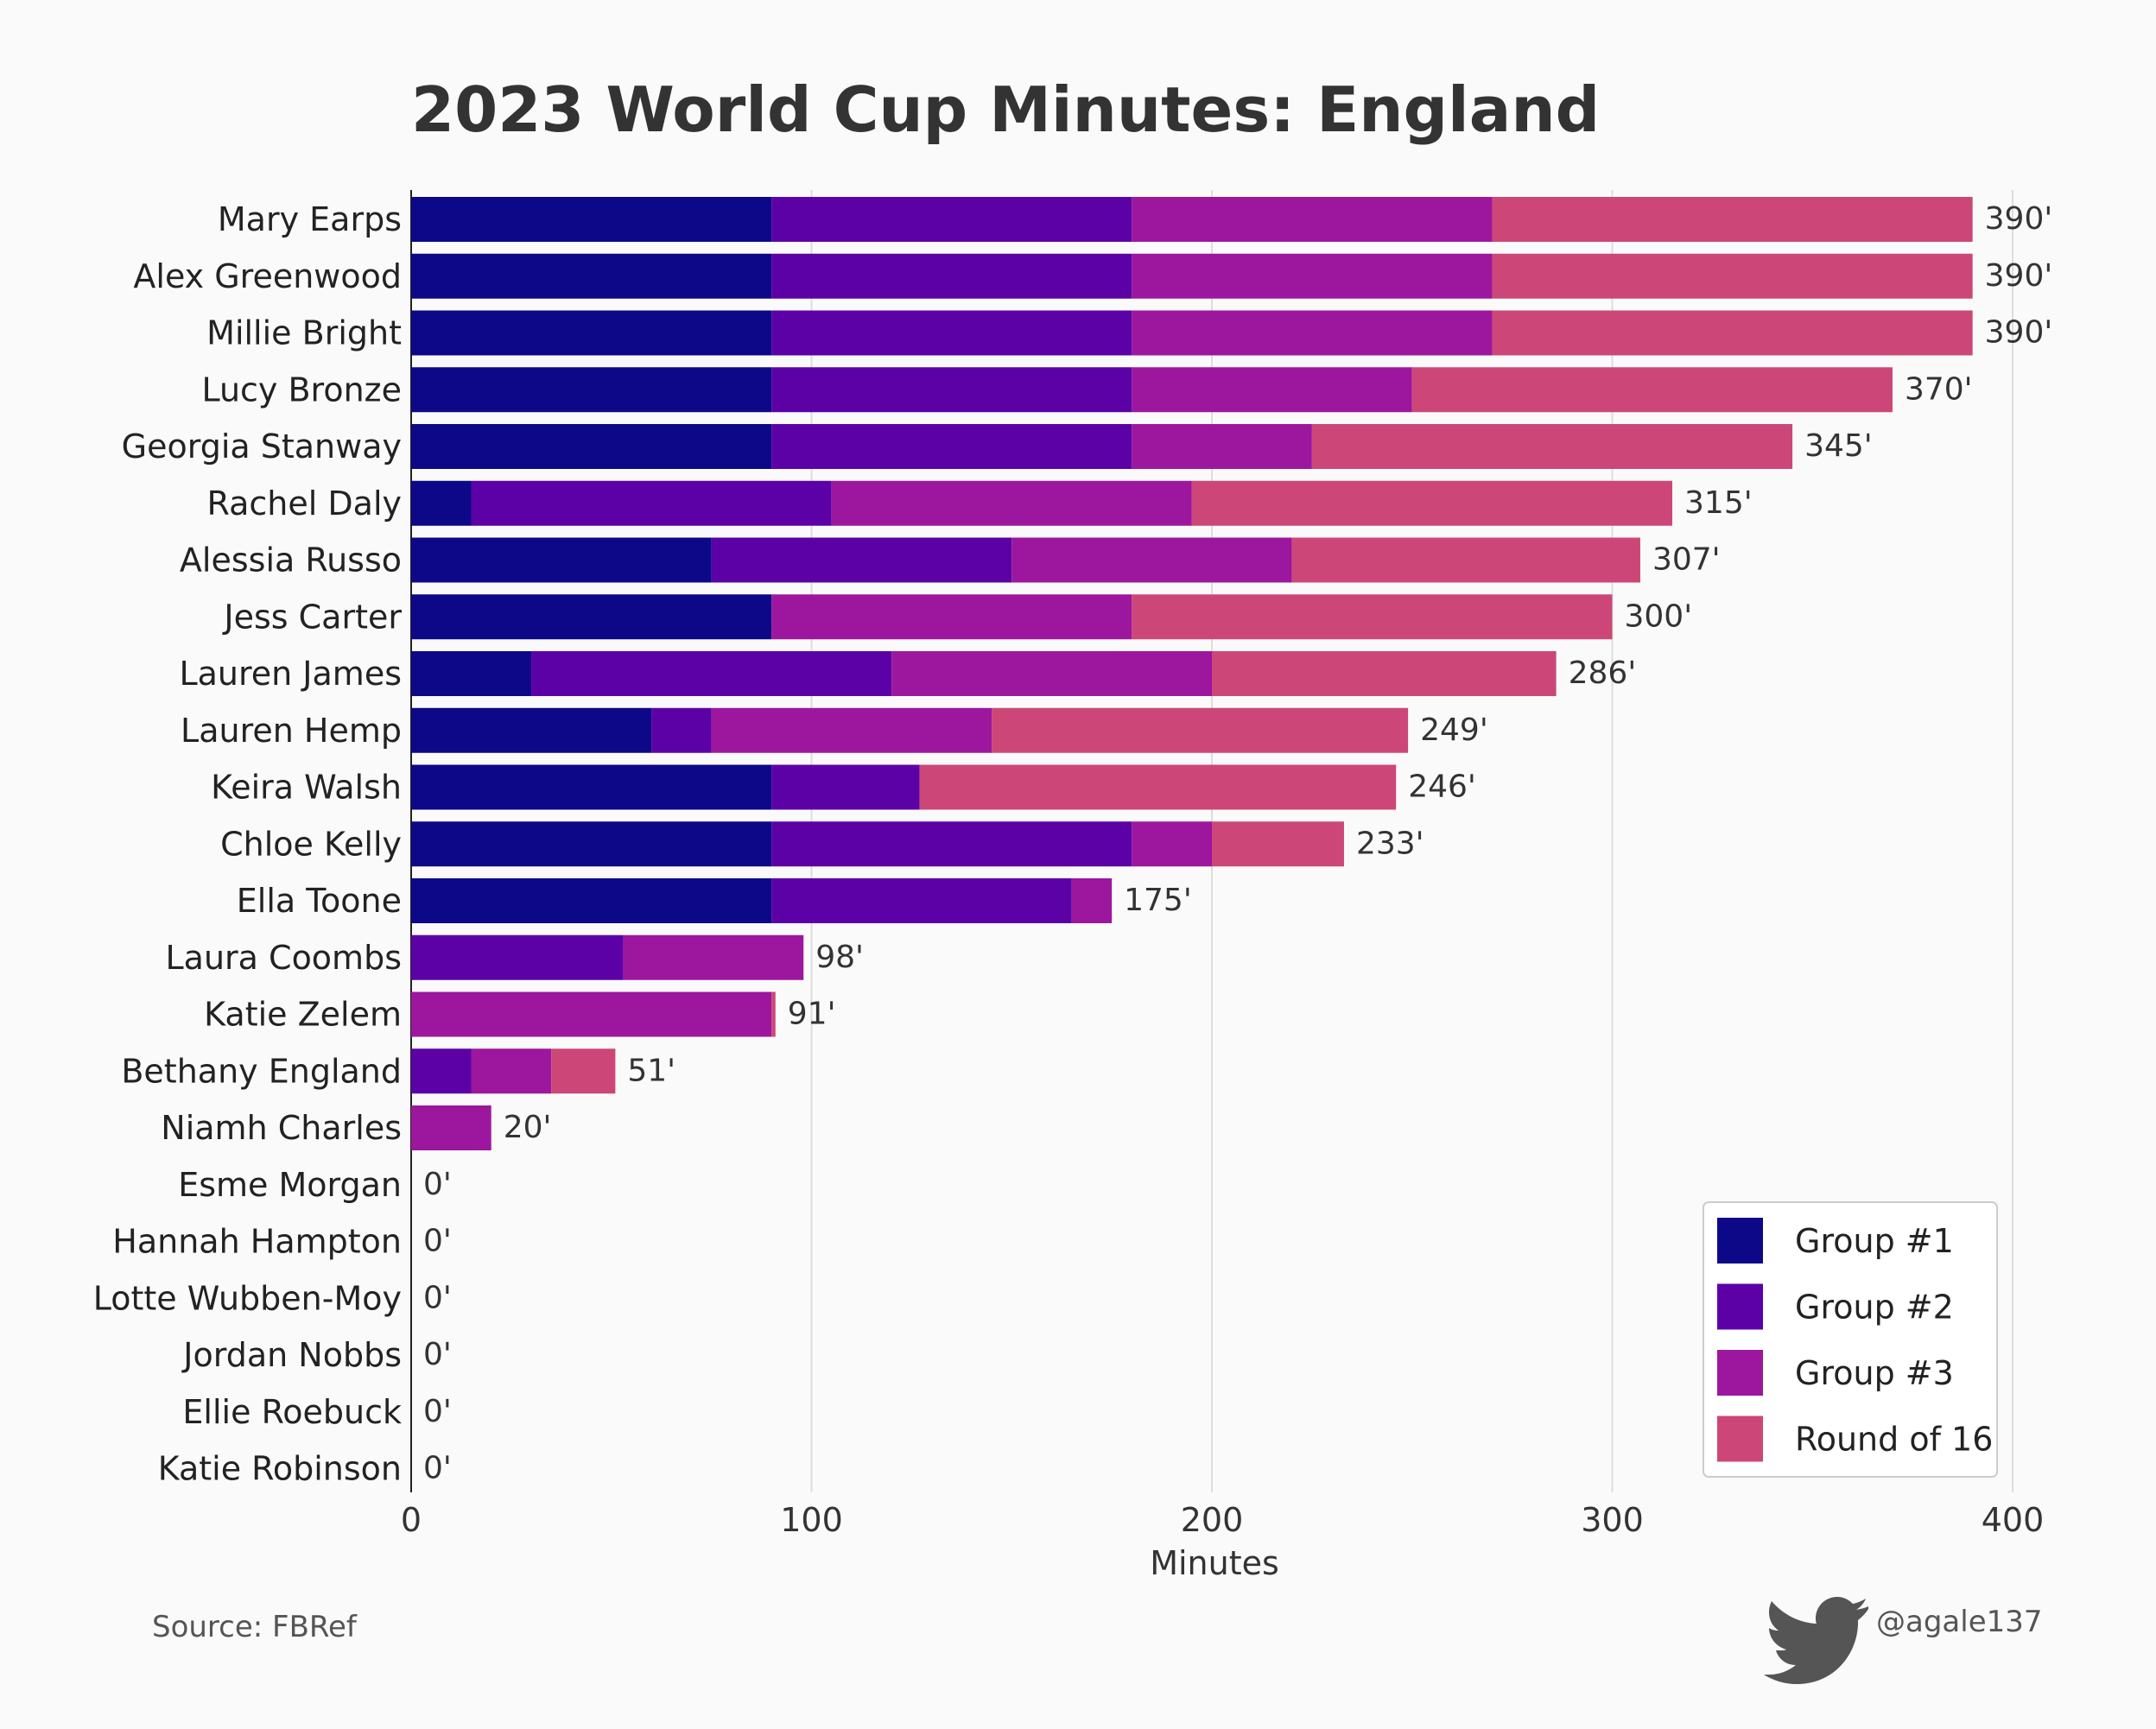 The image size is (2156, 1729). What do you see at coordinates (257, 1242) in the screenshot?
I see `y-tick-label: Hannah Hampton` at bounding box center [257, 1242].